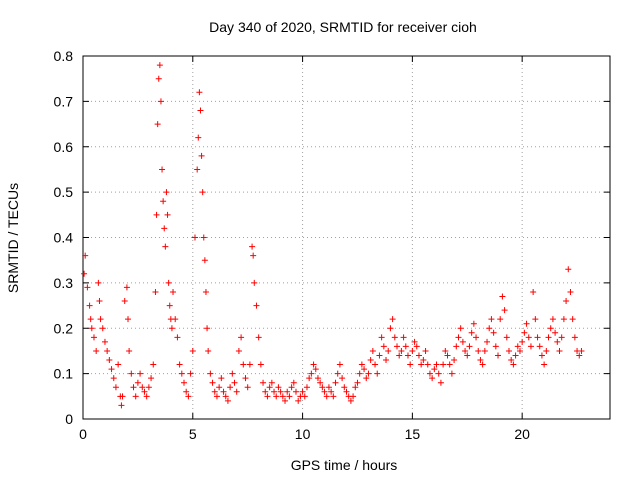  I want to click on x-tick-label: 20, so click(522, 434).